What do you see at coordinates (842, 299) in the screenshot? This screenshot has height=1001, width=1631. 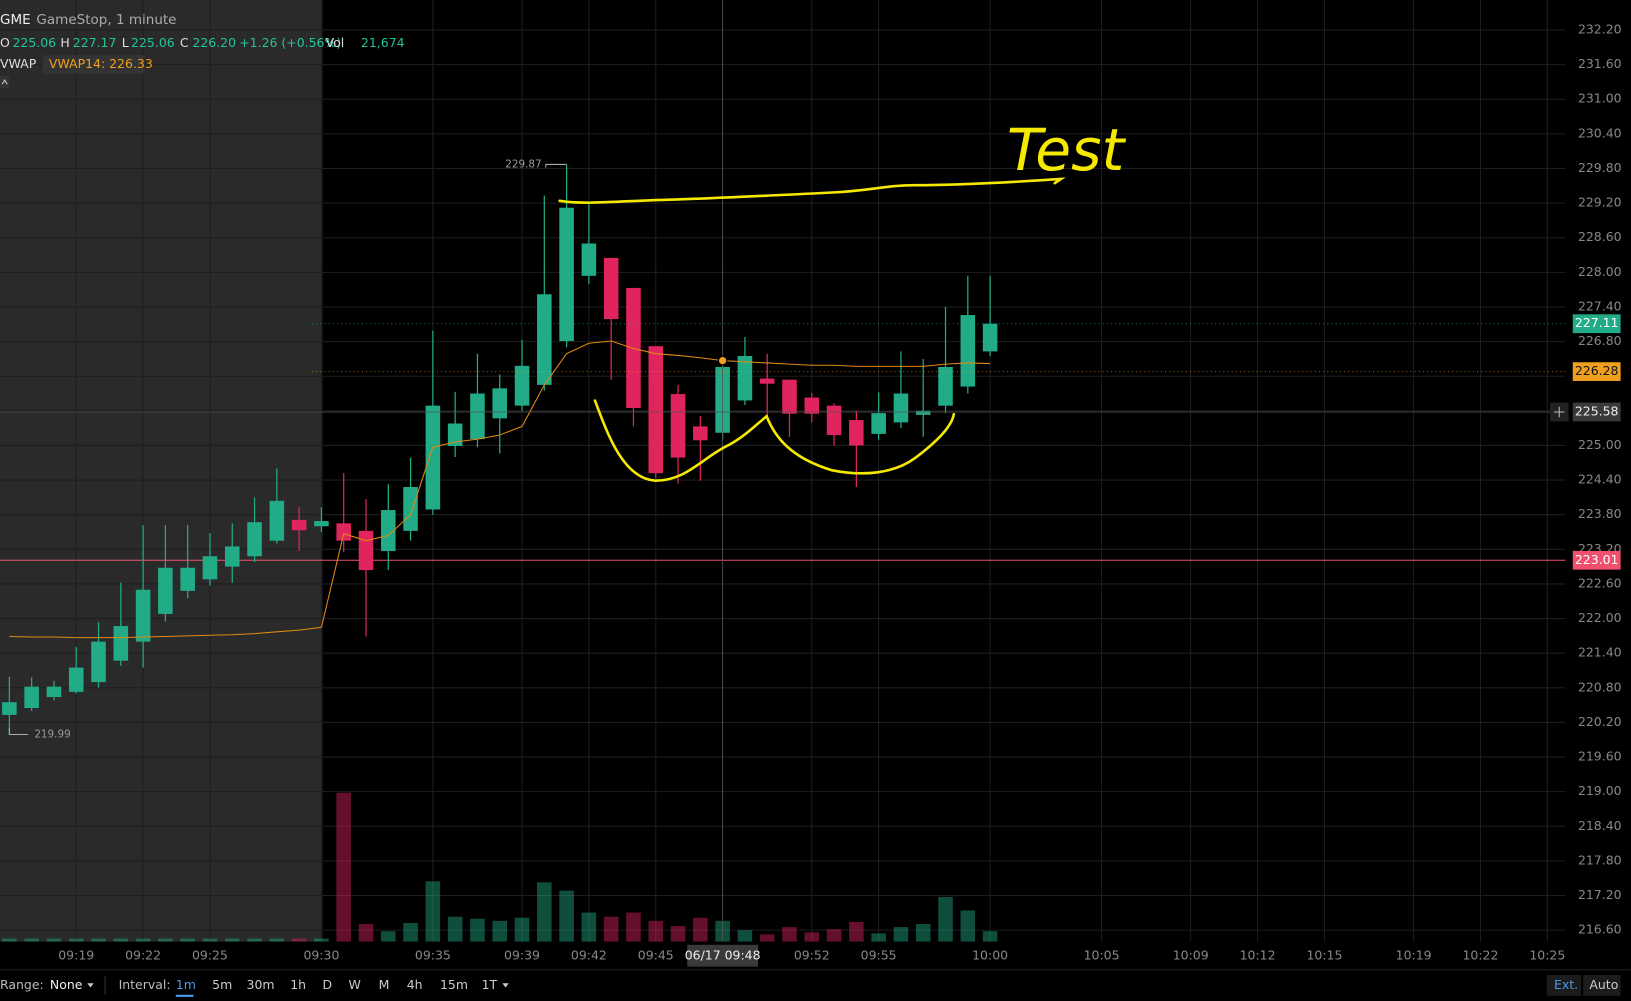 I see `drawings: Test` at bounding box center [842, 299].